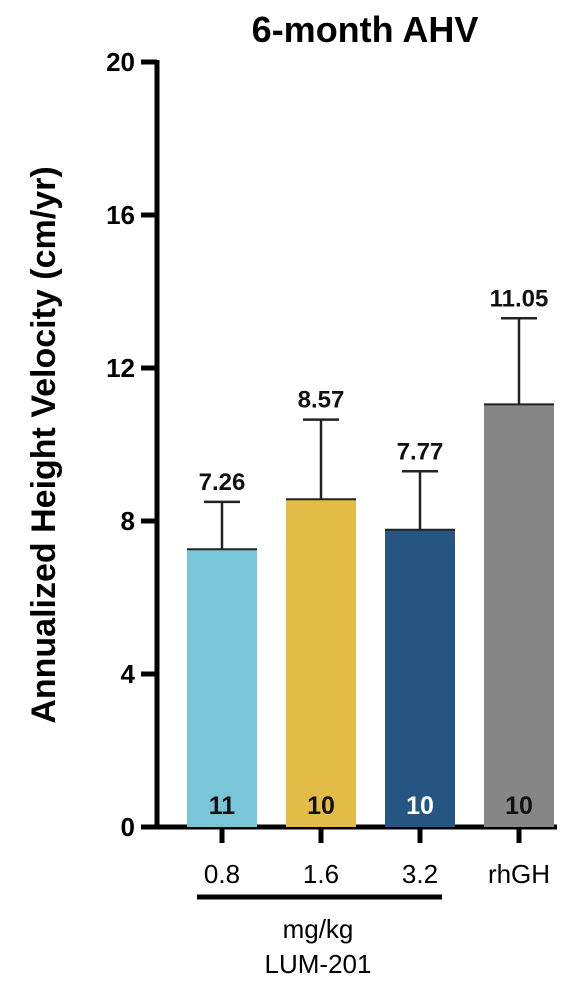  Describe the element at coordinates (120, 368) in the screenshot. I see `y-tick-label: 12` at that location.